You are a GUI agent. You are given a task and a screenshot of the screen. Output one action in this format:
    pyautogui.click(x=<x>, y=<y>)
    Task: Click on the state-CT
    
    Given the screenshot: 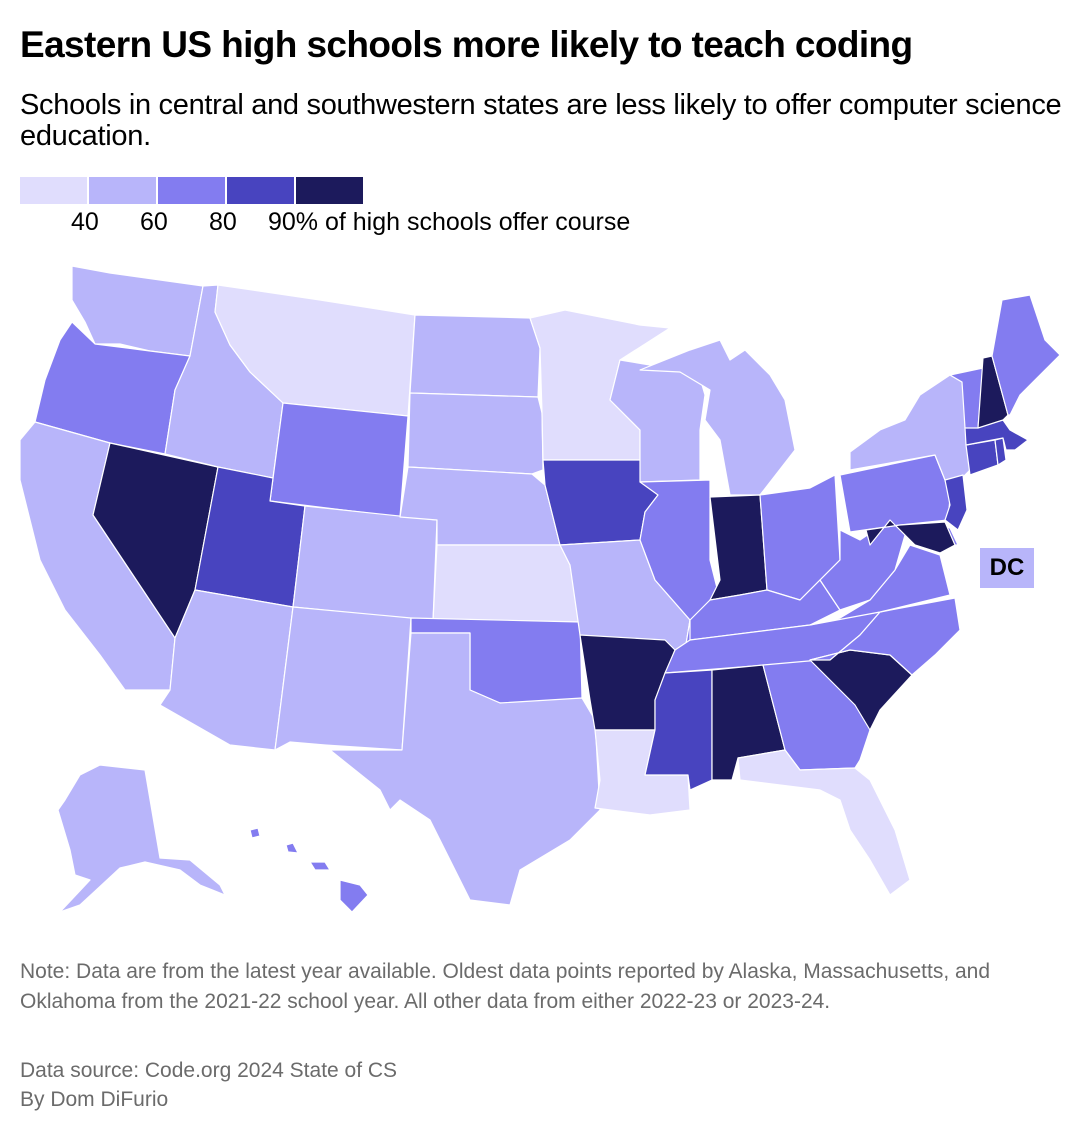 What is the action you would take?
    pyautogui.click(x=982, y=457)
    